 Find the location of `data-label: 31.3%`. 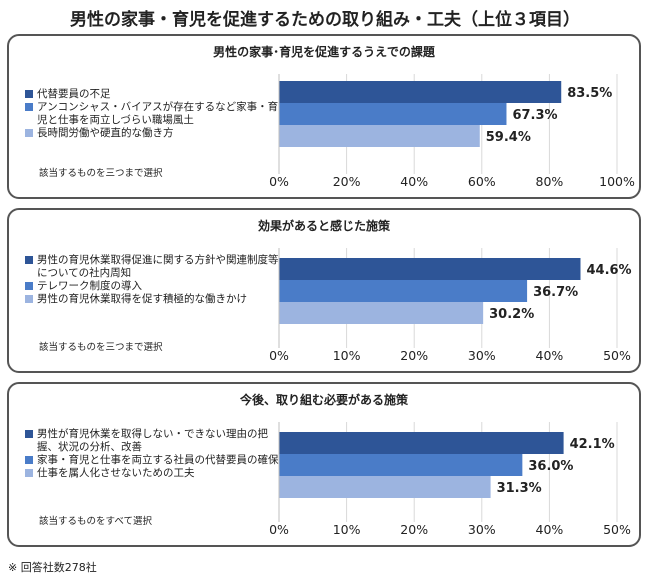

data-label: 31.3% is located at coordinates (519, 488).